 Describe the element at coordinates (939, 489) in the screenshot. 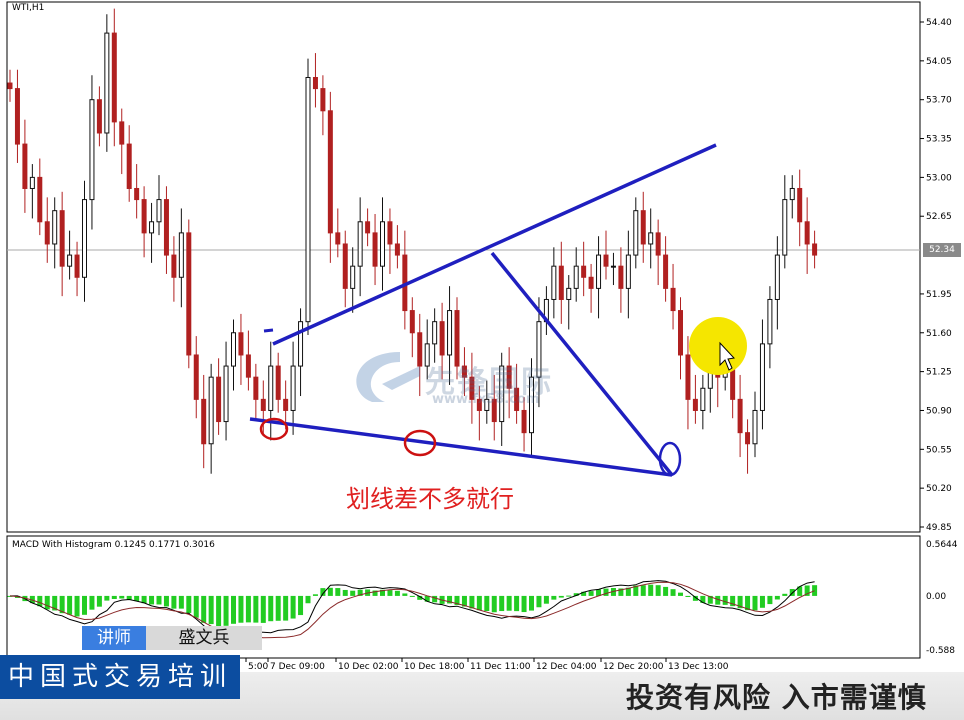

I see `price-tick-label: 50.20` at that location.